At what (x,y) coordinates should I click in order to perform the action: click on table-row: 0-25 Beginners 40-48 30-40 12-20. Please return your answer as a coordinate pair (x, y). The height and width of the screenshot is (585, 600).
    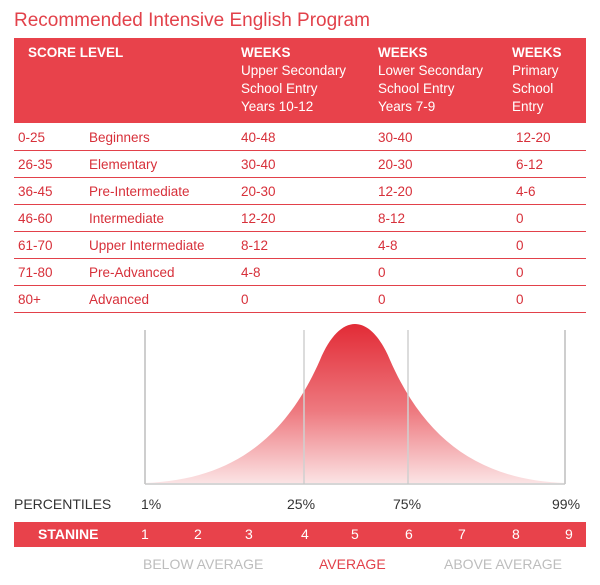
    Looking at the image, I should click on (300, 137).